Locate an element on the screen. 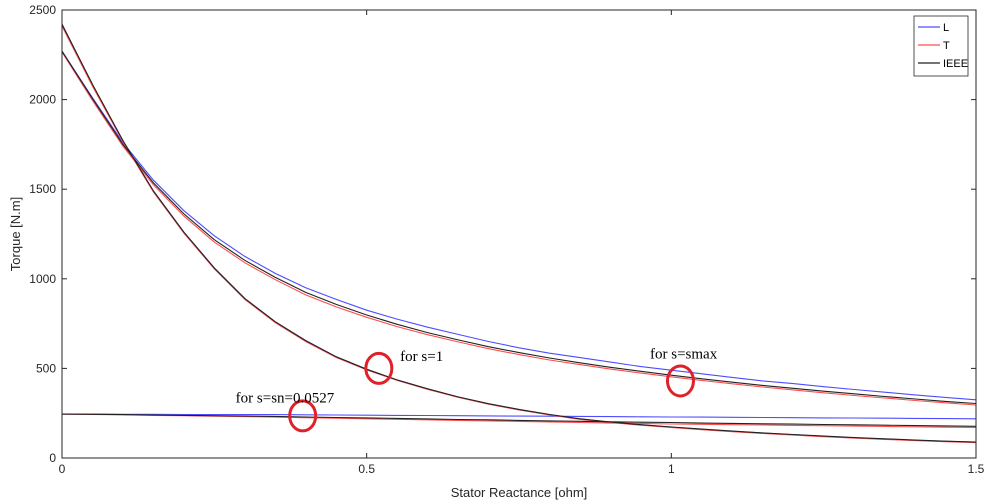 This screenshot has width=994, height=502. y-tick-label: 2500 is located at coordinates (42, 10).